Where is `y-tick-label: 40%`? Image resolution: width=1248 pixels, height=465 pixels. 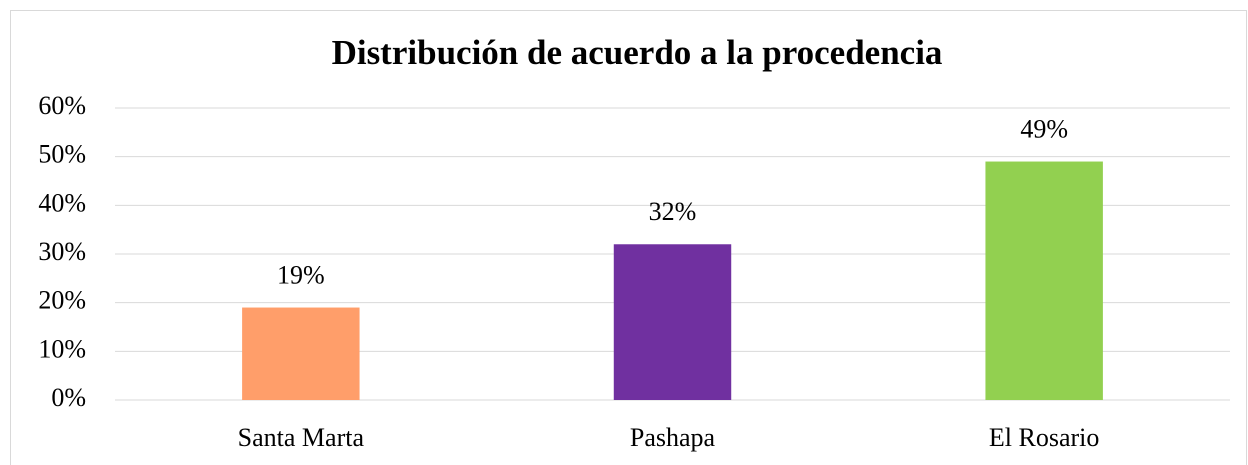
y-tick-label: 40% is located at coordinates (62, 202).